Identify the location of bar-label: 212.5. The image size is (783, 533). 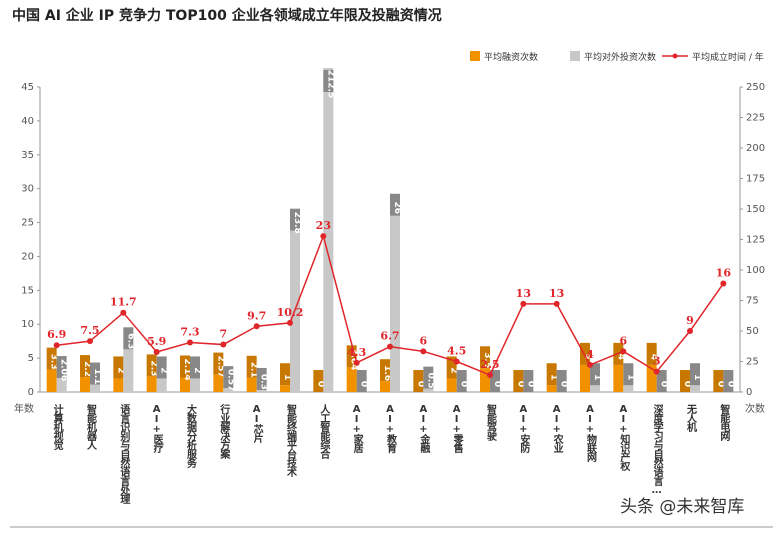
(330, 84).